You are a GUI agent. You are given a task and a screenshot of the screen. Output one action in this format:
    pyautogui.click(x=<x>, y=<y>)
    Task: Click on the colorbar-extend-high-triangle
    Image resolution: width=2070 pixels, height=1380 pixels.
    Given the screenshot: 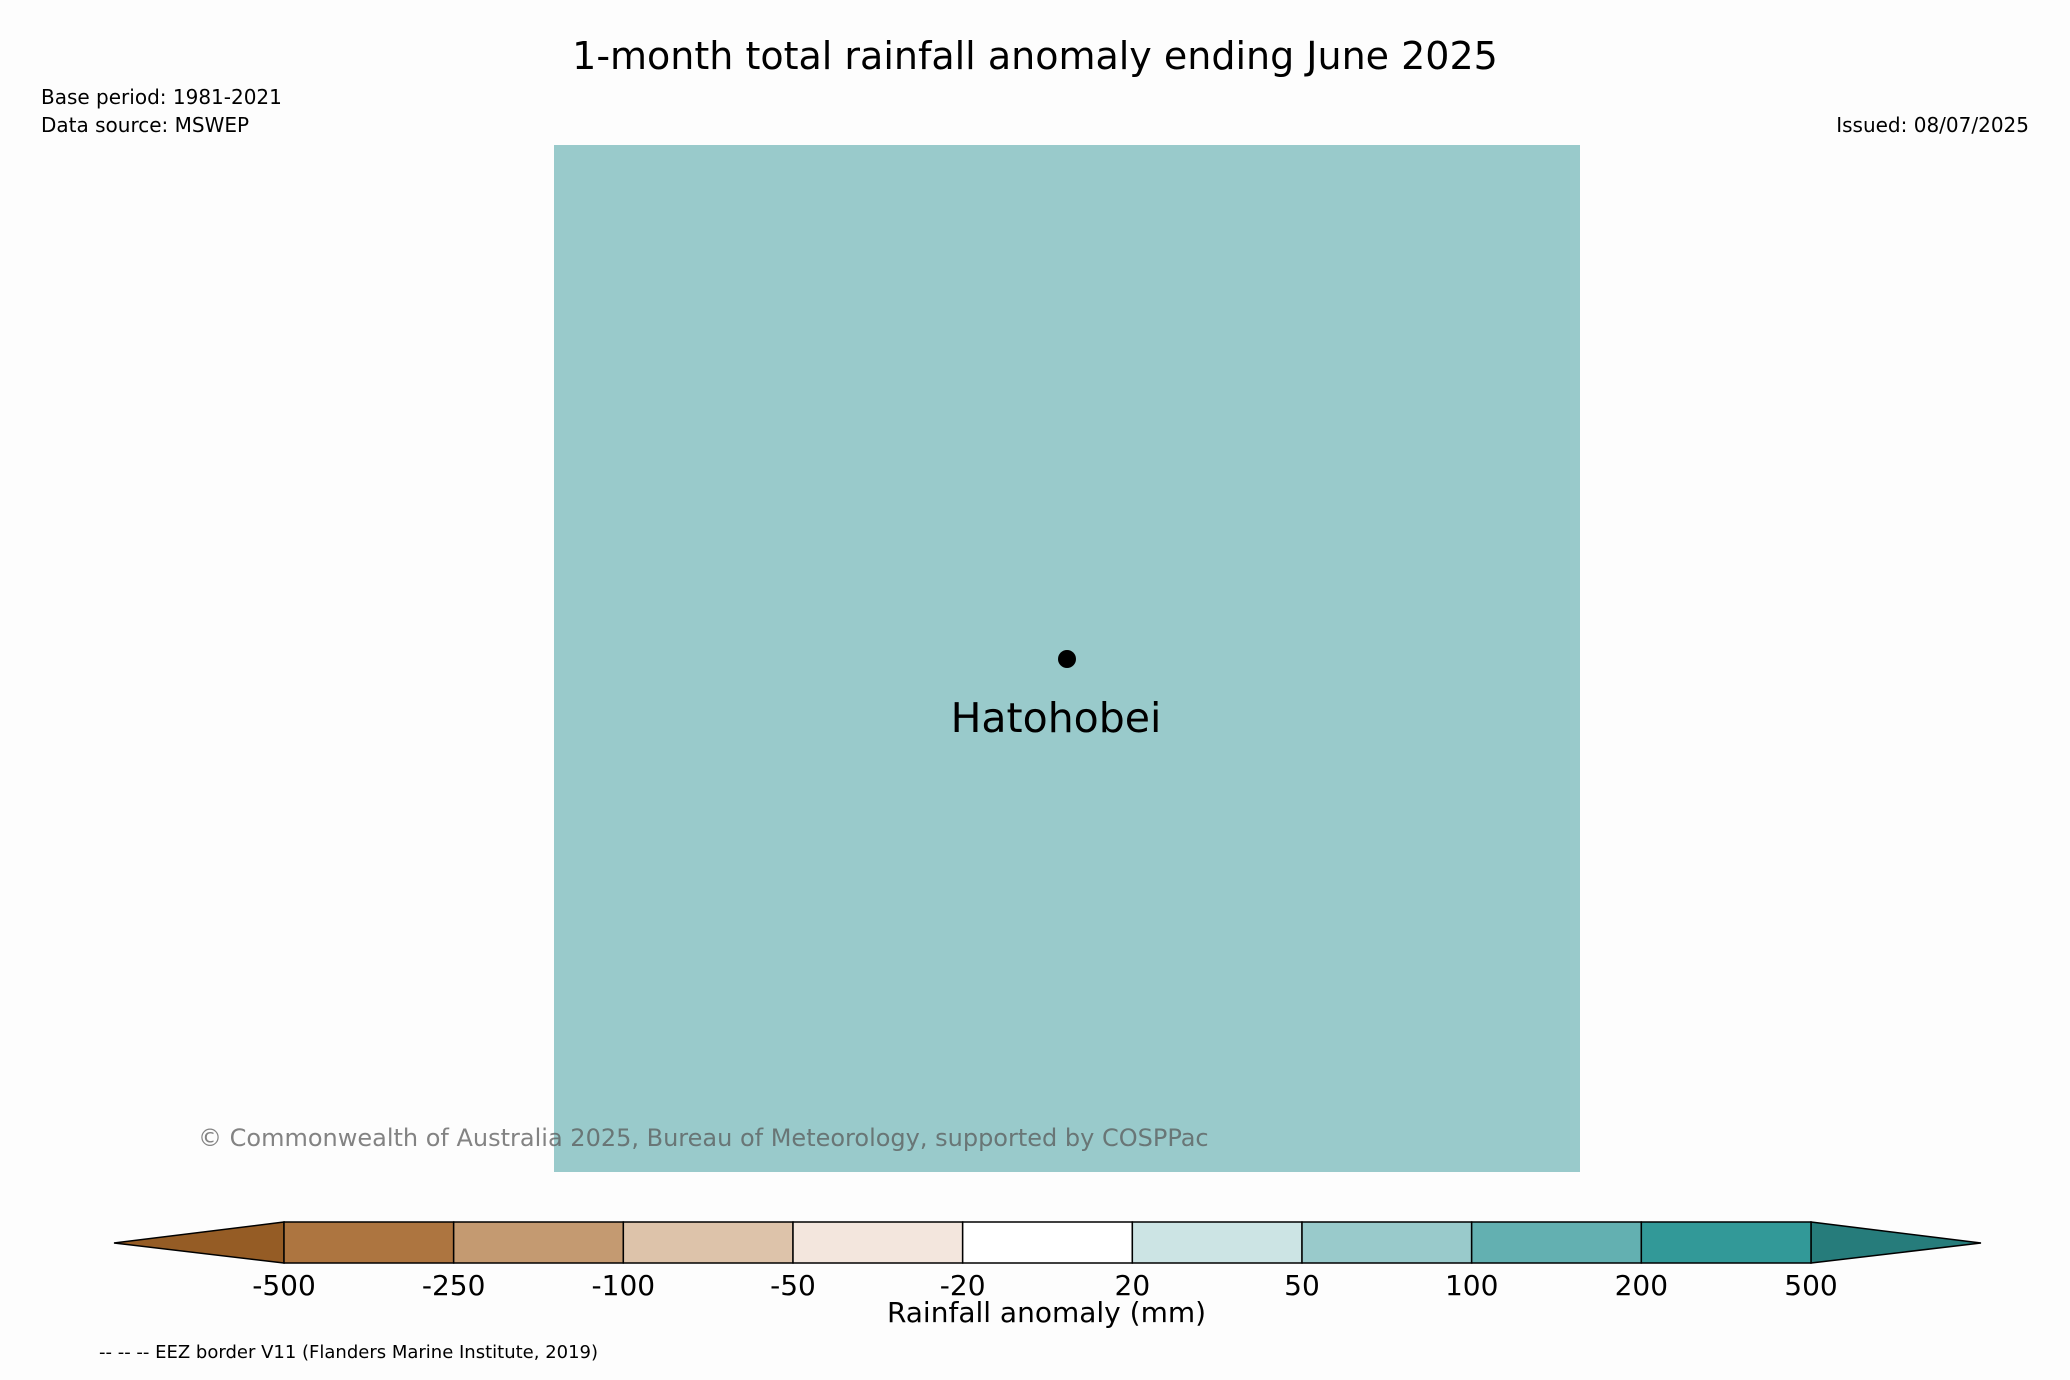 What is the action you would take?
    pyautogui.click(x=1896, y=1242)
    